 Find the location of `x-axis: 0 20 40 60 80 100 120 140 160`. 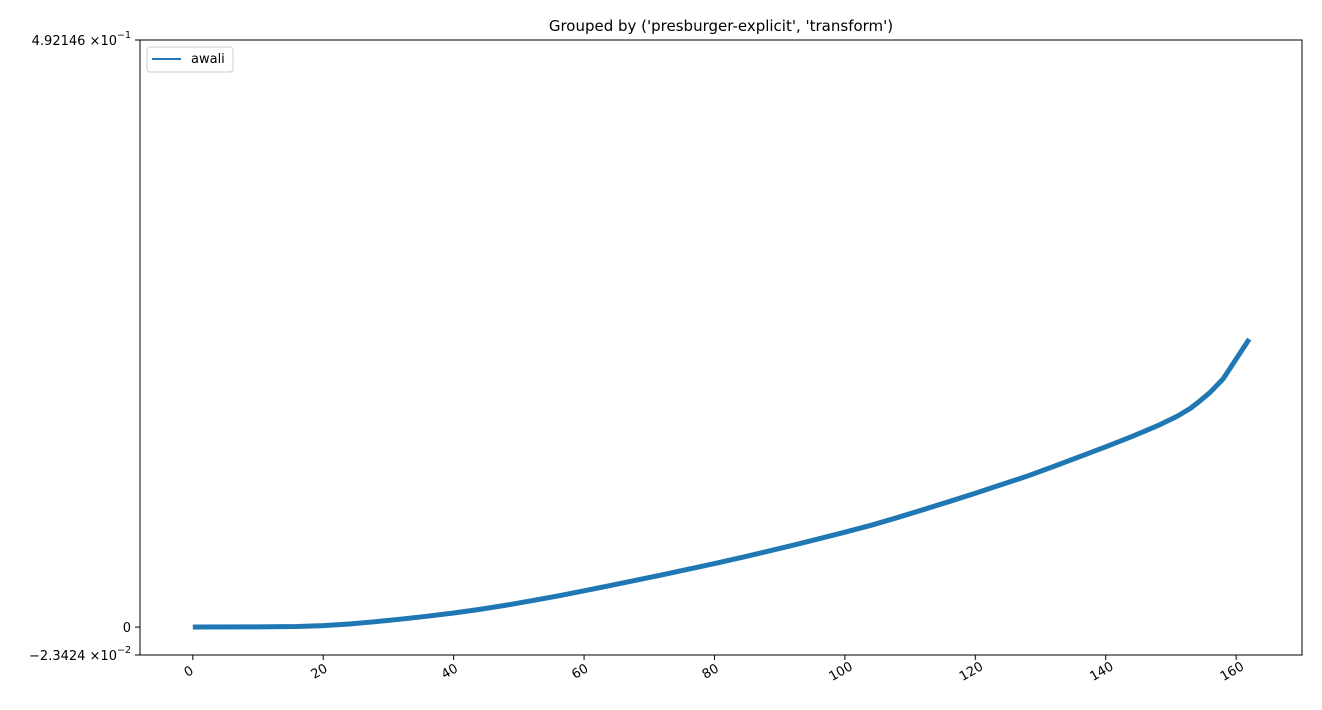

x-axis: 0 20 40 60 80 100 120 140 160 is located at coordinates (714, 670).